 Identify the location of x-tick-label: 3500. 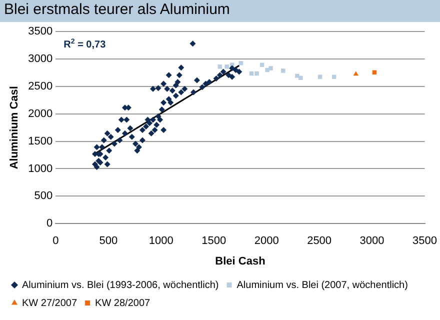
(425, 241).